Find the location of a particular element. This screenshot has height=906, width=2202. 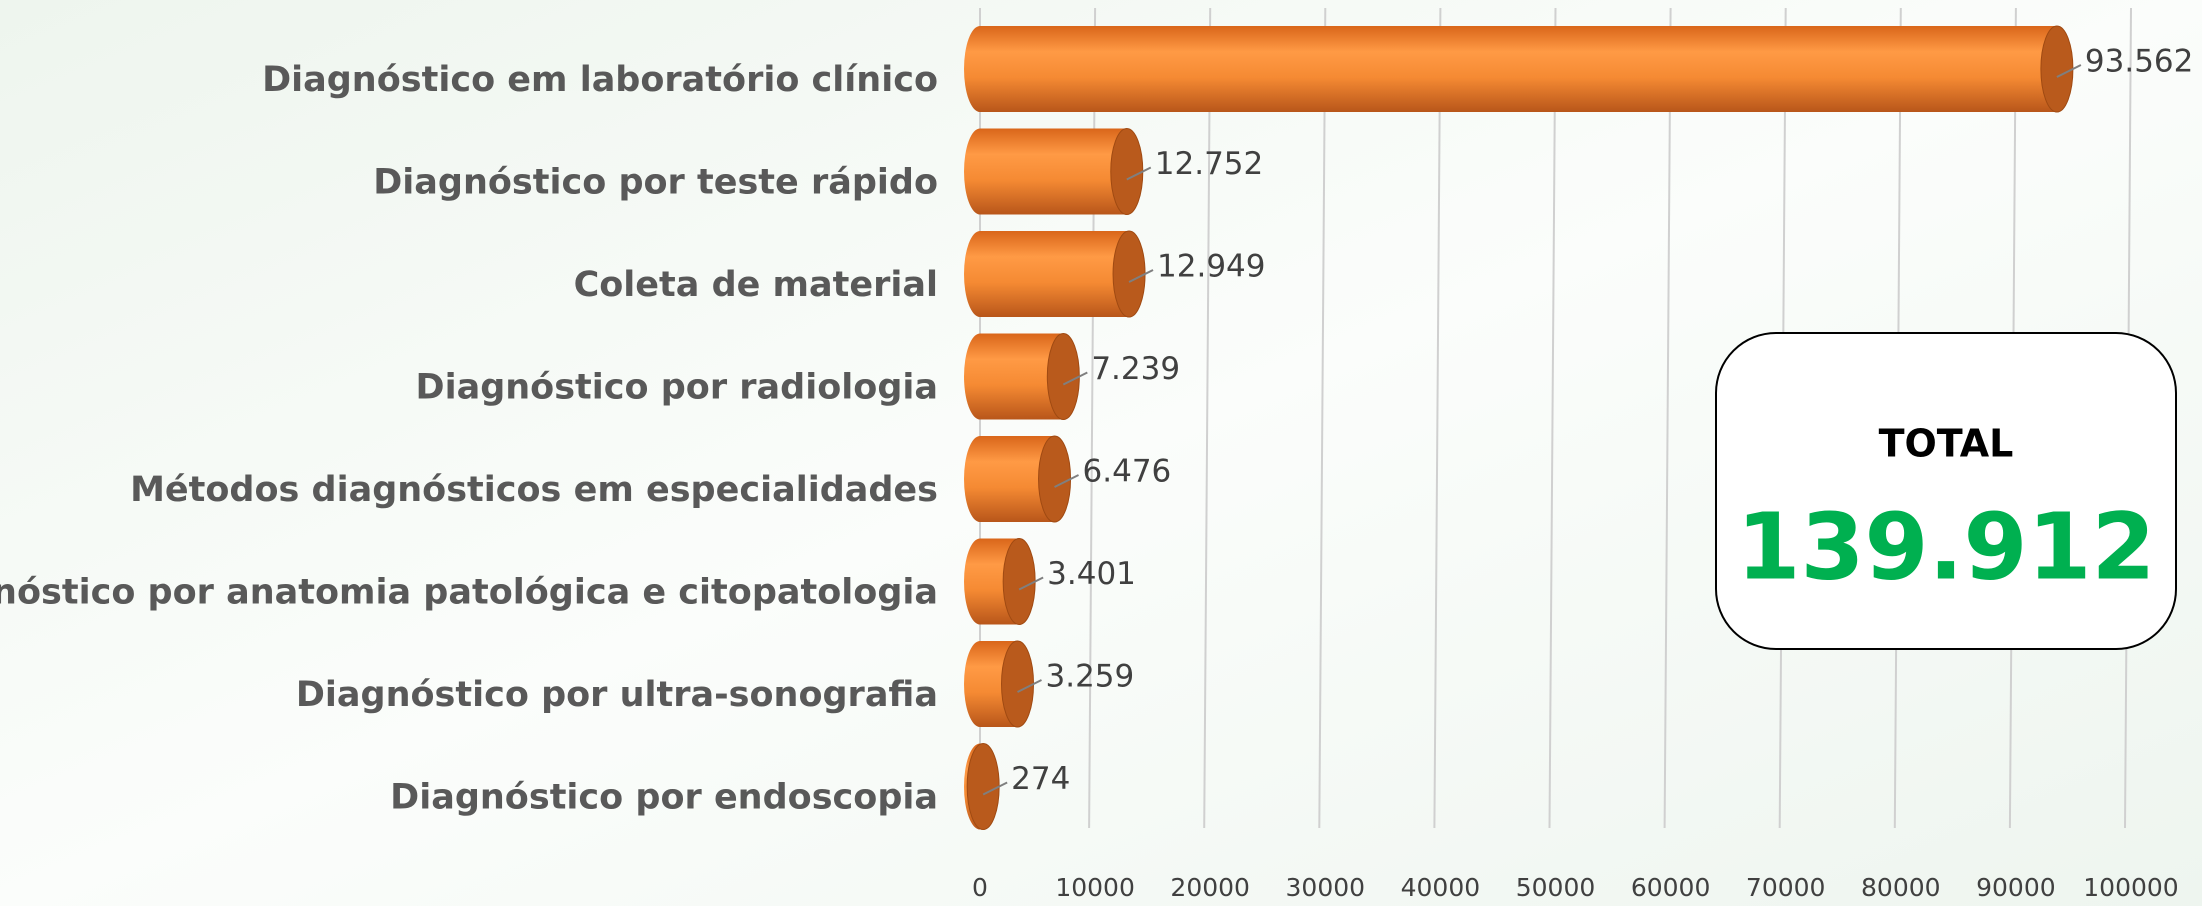

value-label: 7.239 is located at coordinates (1135, 369).